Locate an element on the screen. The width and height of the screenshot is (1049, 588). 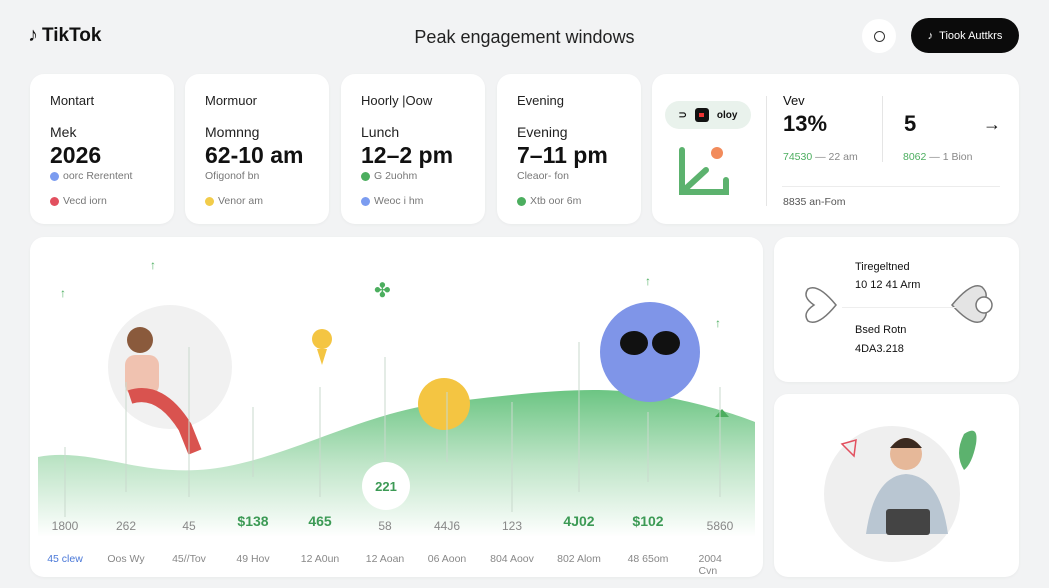
side-value: 4DA3.218 is located at coordinates (879, 349).